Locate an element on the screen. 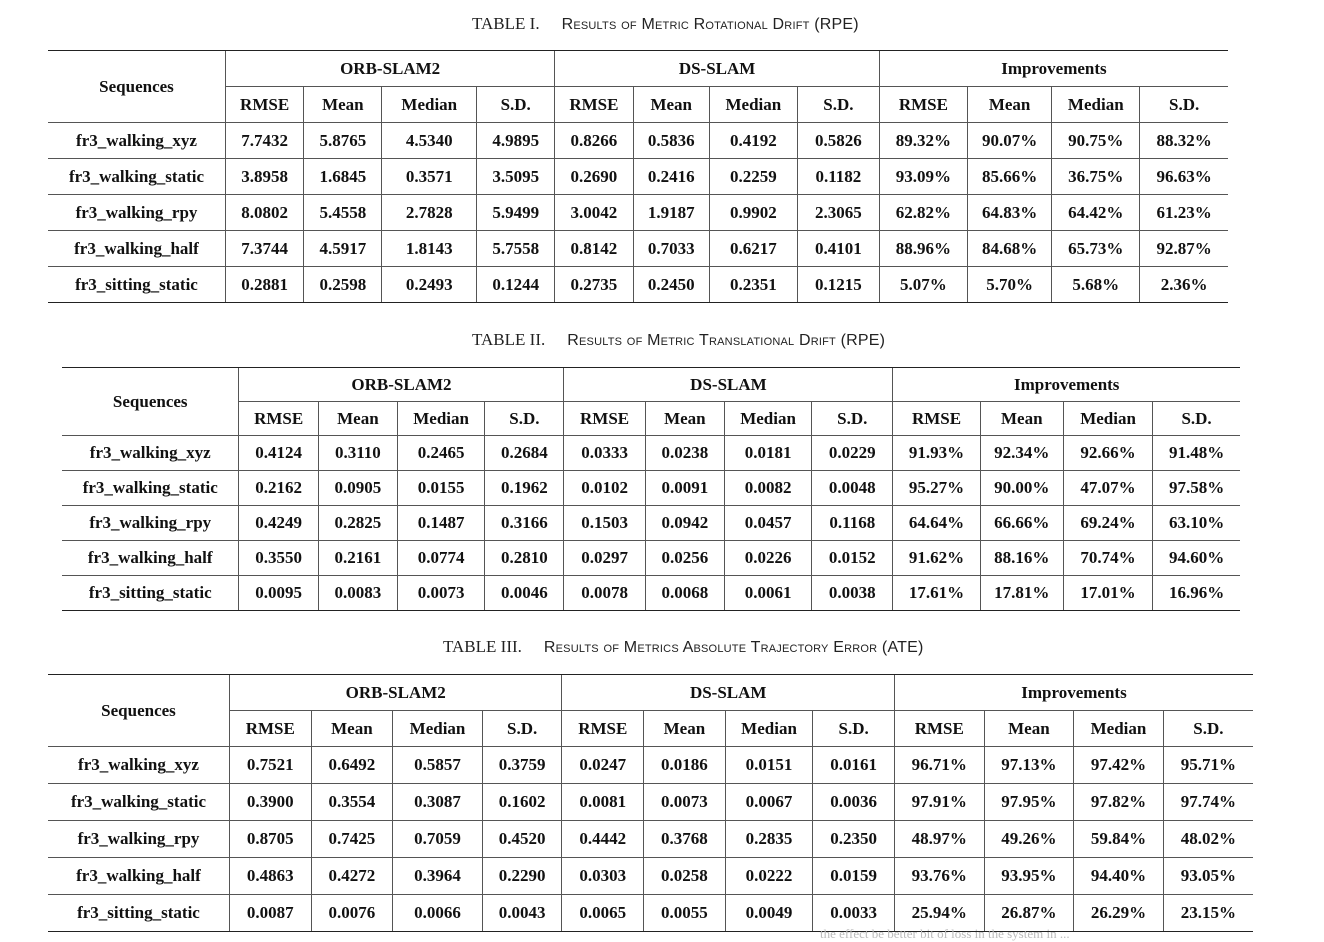  table-cell: 0.2162 is located at coordinates (278, 488).